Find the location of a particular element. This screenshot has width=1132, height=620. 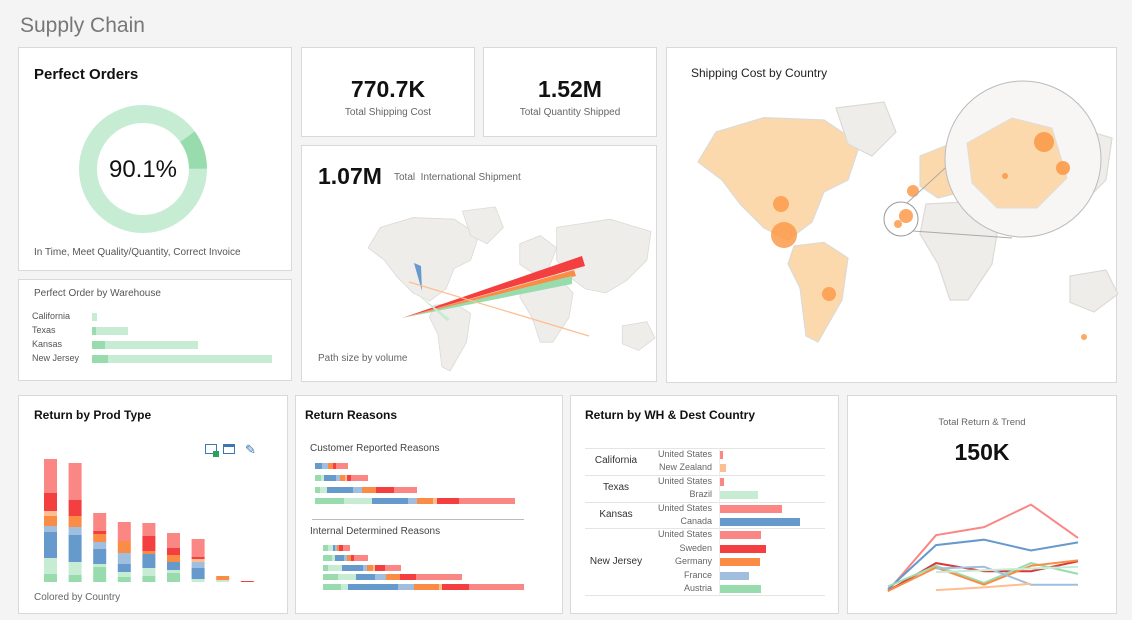

trend-line-pink is located at coordinates (983, 547).